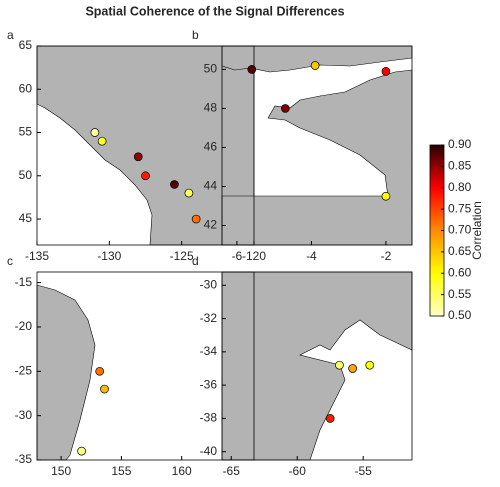 Image resolution: width=500 pixels, height=487 pixels. Describe the element at coordinates (10, 261) in the screenshot. I see `panel-label: c` at that location.